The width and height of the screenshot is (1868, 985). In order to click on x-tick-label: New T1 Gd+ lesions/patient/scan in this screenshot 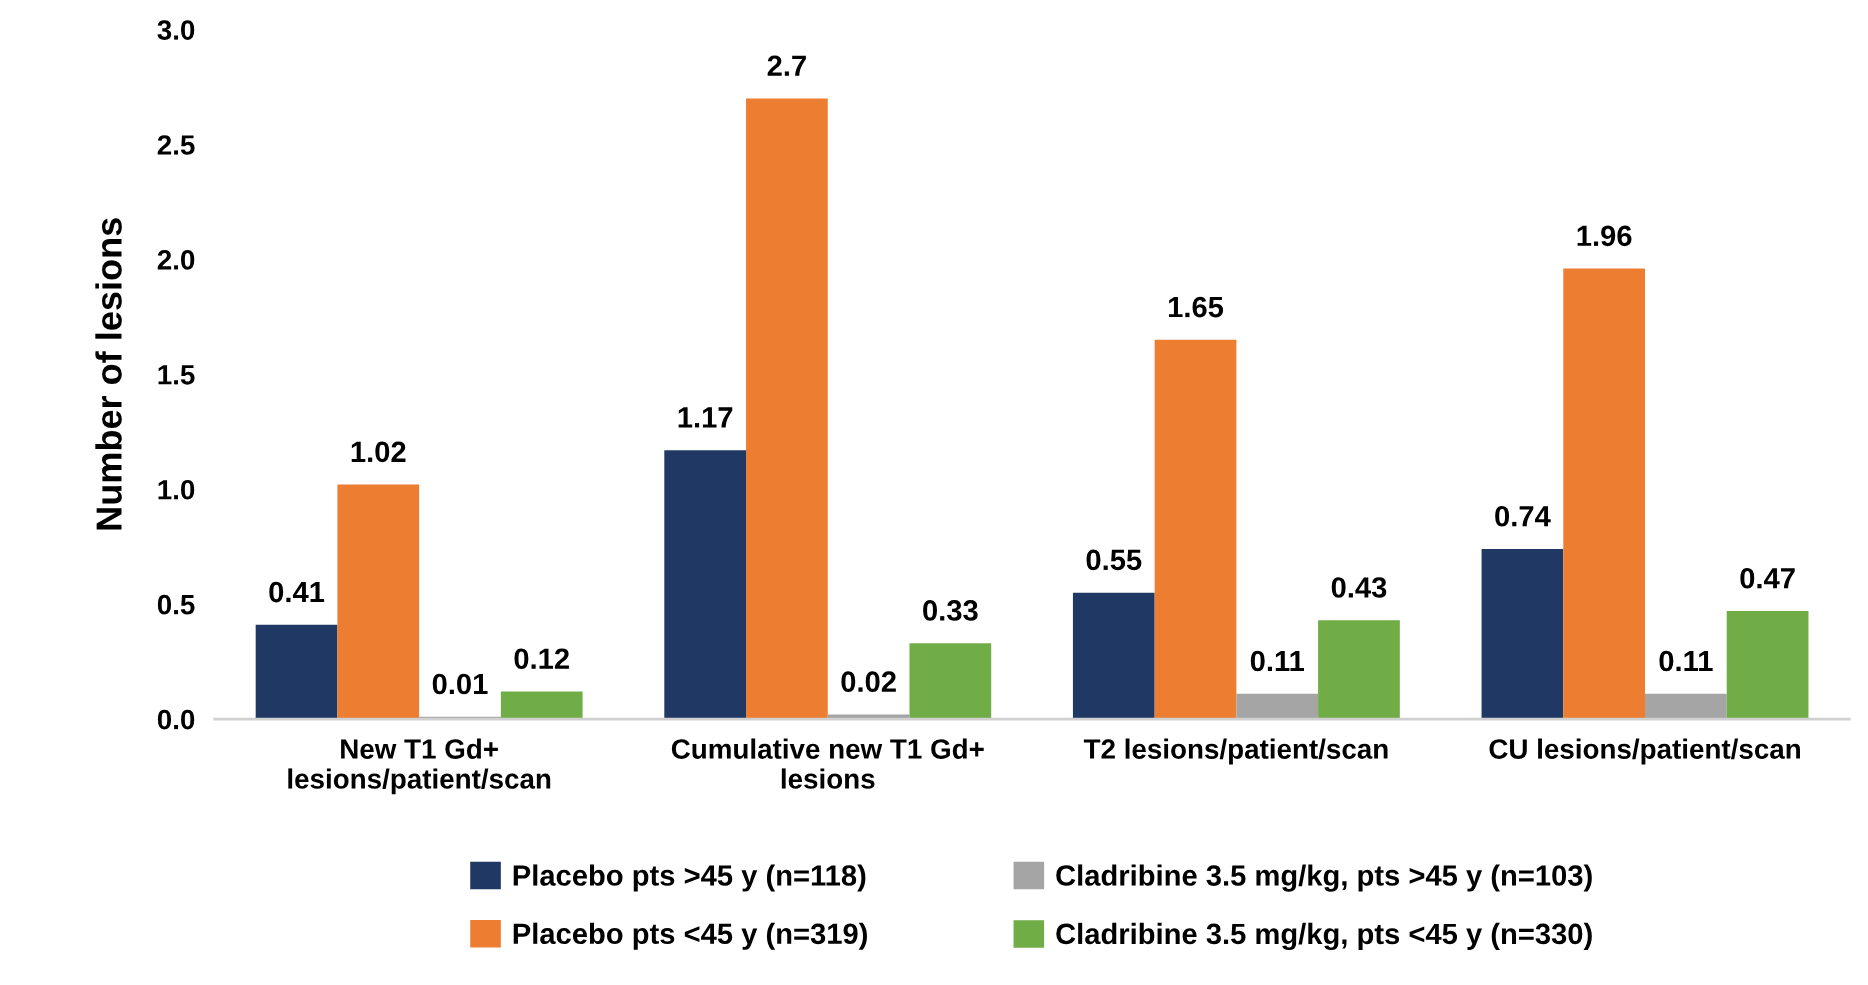, I will do `click(419, 766)`.